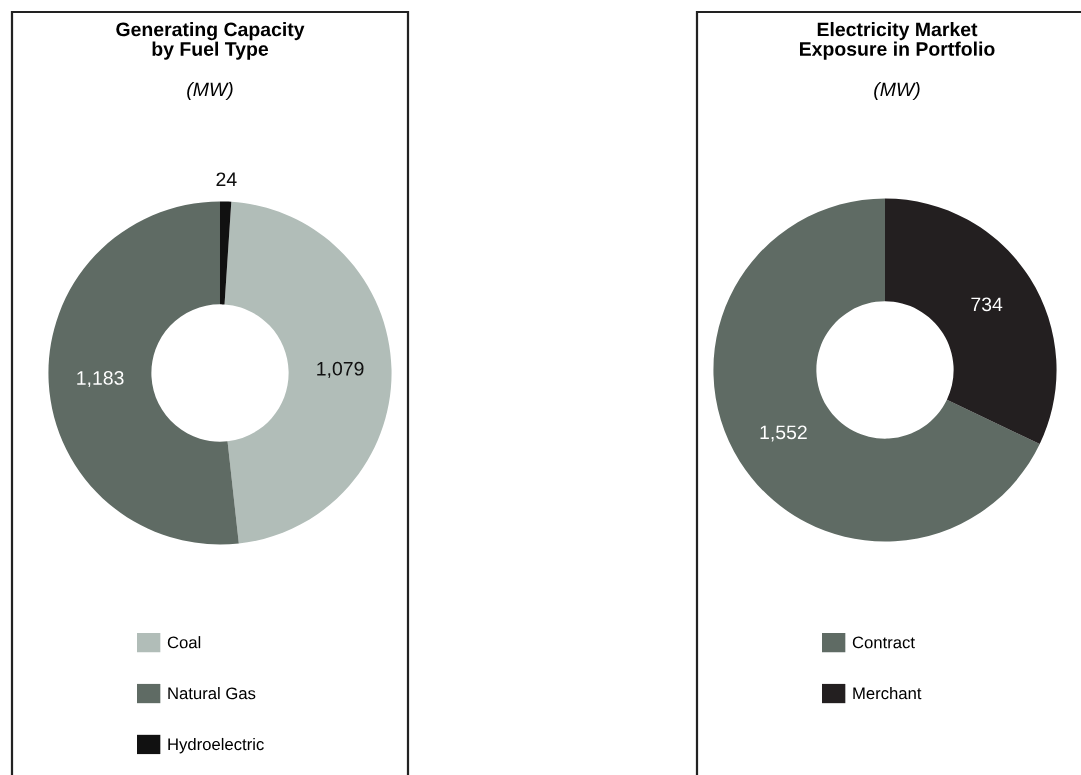 The width and height of the screenshot is (1081, 775). I want to click on data-label: 734, so click(987, 304).